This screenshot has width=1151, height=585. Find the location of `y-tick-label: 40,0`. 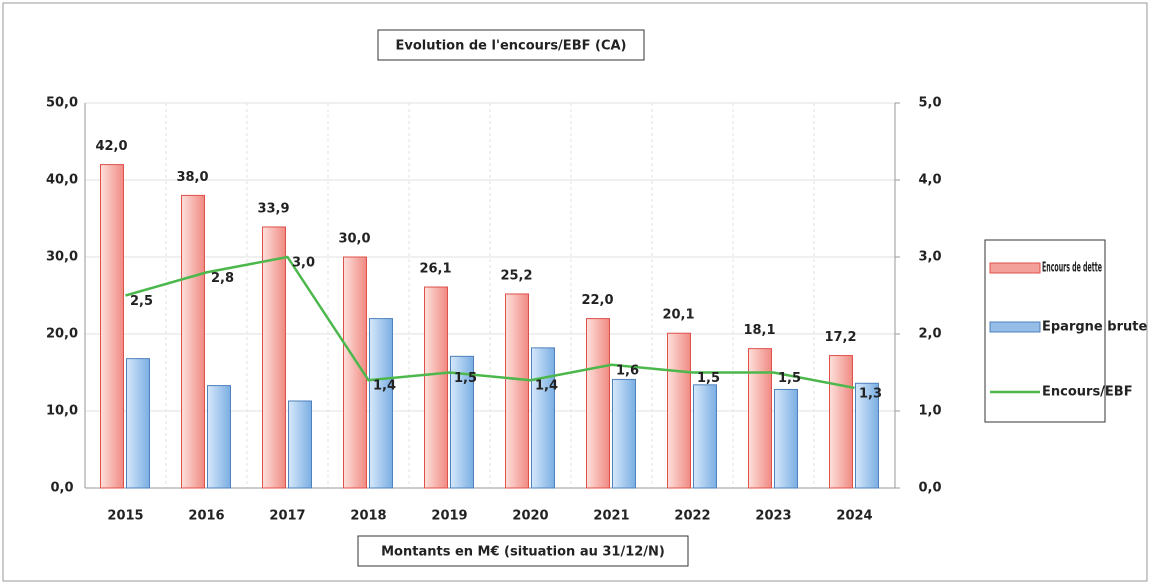

y-tick-label: 40,0 is located at coordinates (62, 180).